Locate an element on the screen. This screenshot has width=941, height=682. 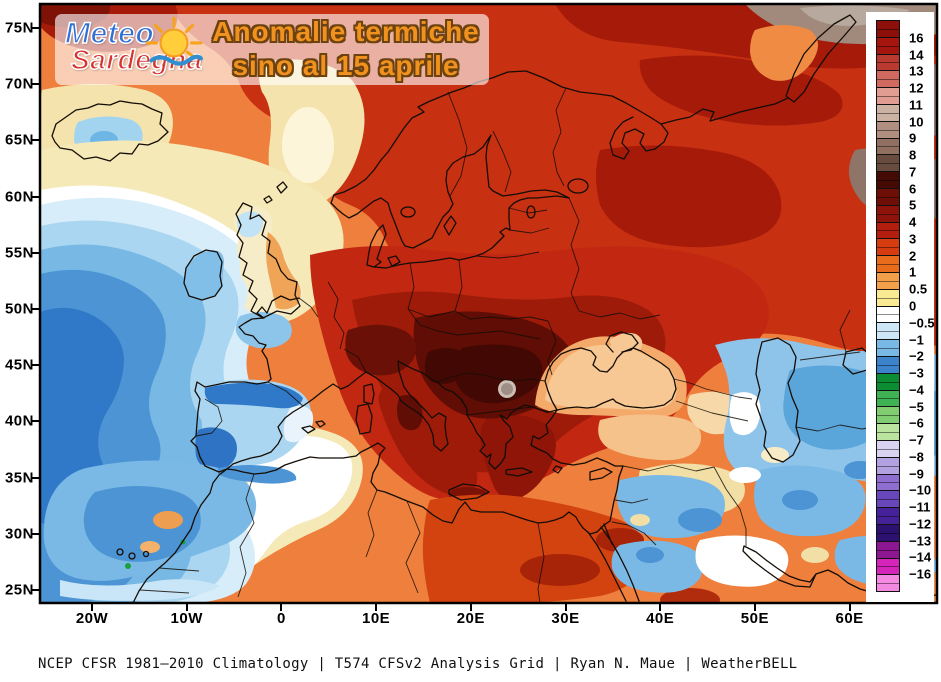
colorbar-label-−6: −6 is located at coordinates (916, 423).